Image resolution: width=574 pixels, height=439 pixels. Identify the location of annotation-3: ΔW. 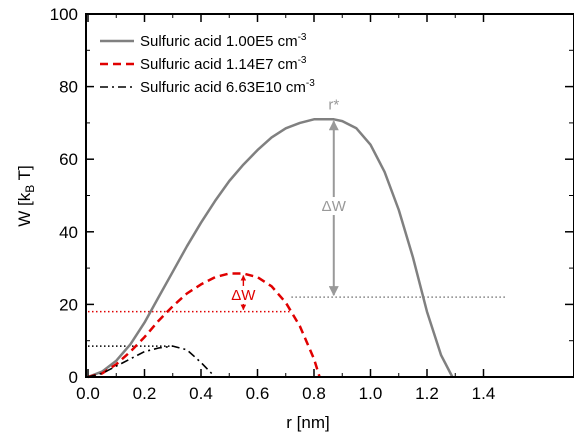
(243, 295).